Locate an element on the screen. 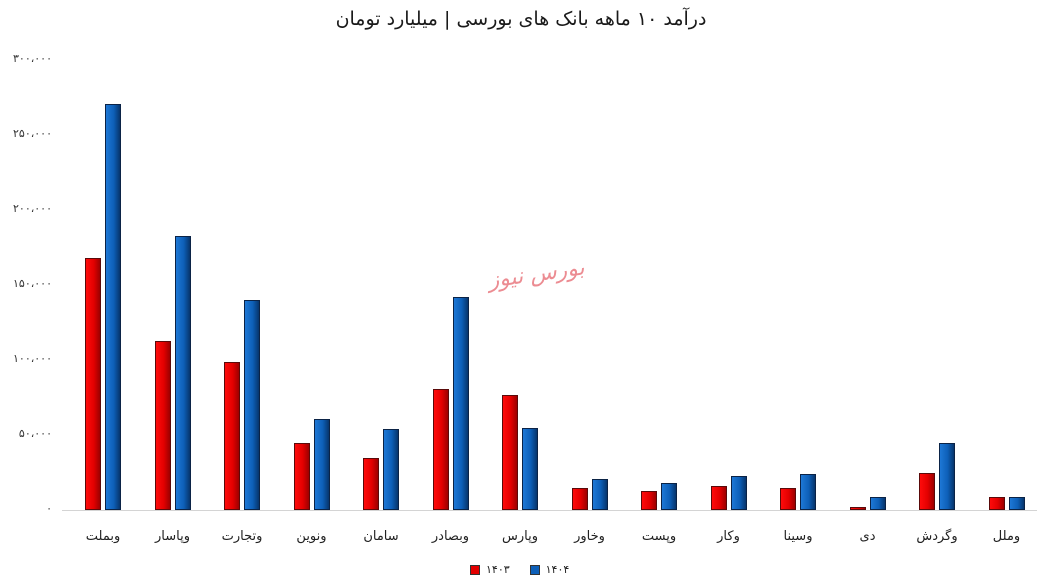 Image resolution: width=1042 pixels, height=577 pixels. x-tick-label: دی is located at coordinates (867, 536).